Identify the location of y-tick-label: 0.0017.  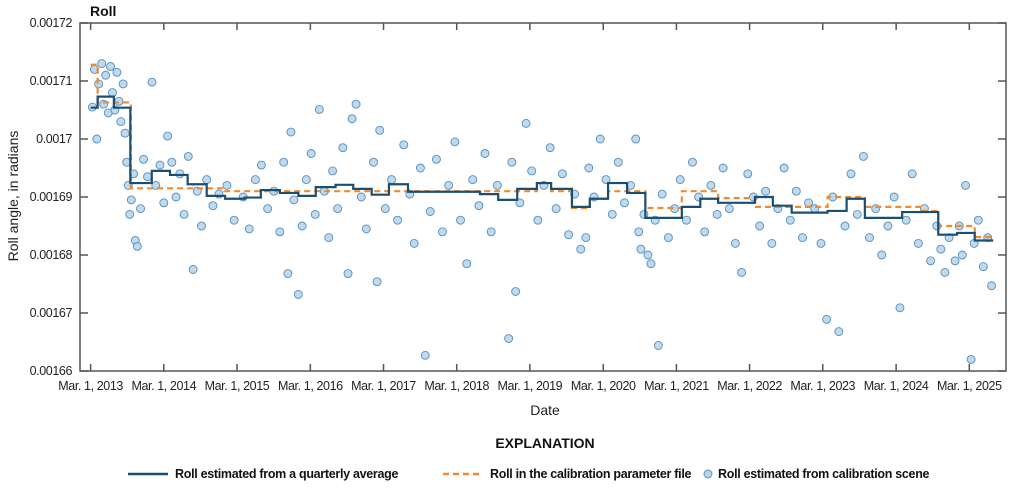
(54, 139).